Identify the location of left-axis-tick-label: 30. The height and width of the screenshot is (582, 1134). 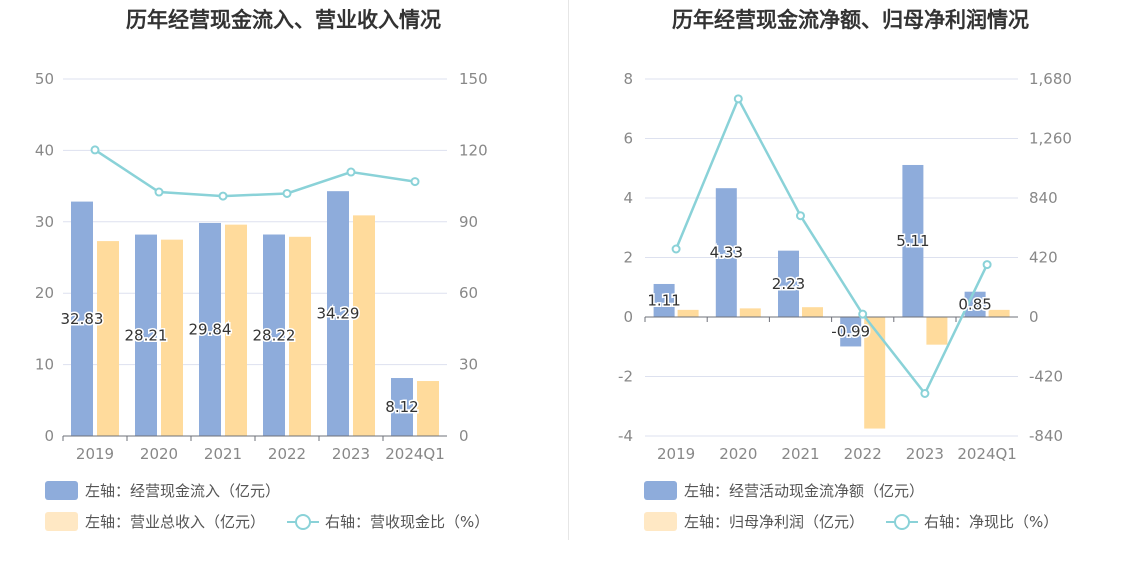
(44, 222).